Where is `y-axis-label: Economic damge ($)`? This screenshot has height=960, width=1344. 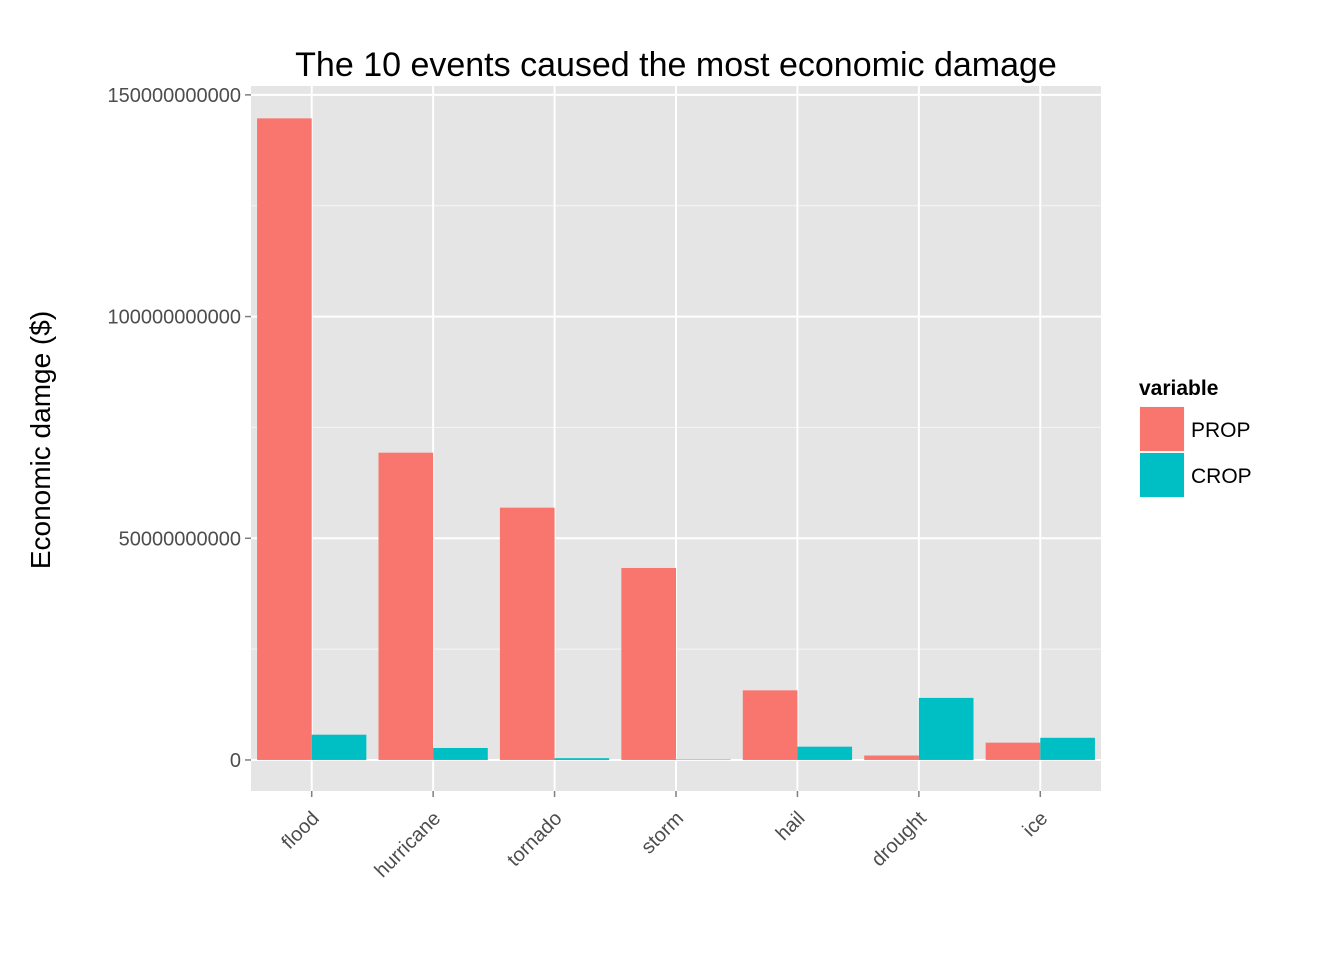 y-axis-label: Economic damge ($) is located at coordinates (40, 440).